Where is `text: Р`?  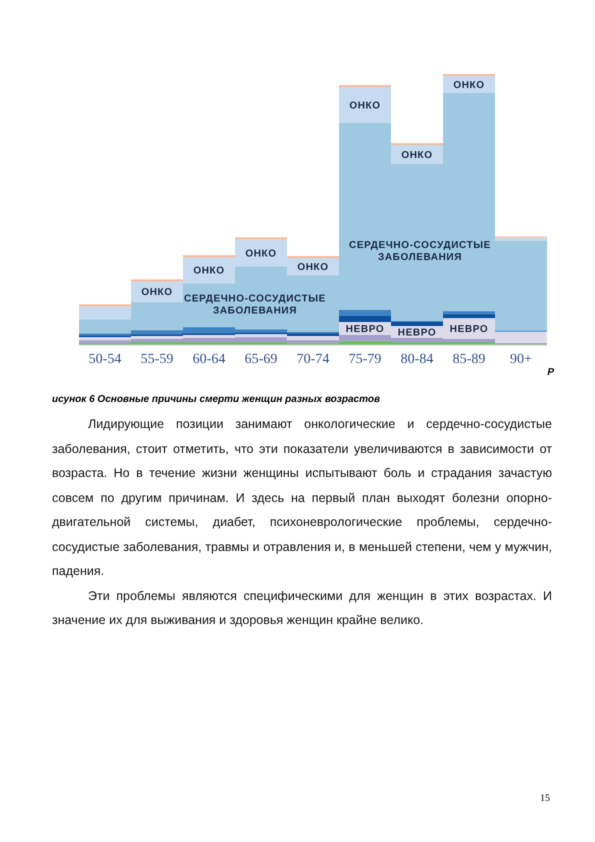 text: Р is located at coordinates (550, 372).